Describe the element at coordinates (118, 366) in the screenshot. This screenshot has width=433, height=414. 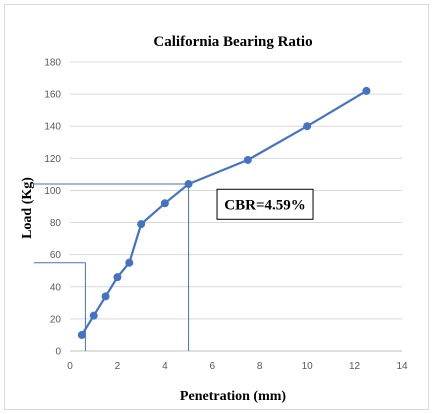
I see `x-tick-label: 2` at that location.